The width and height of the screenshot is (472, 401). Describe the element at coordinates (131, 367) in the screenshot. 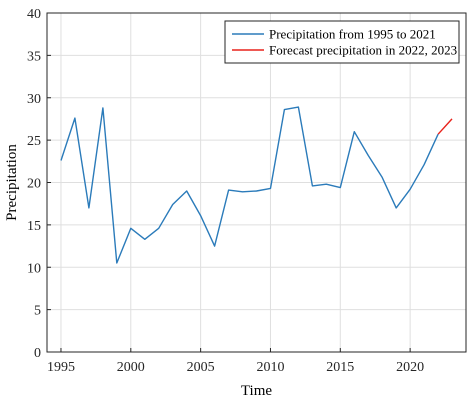

I see `x-tick-label: 2000` at that location.